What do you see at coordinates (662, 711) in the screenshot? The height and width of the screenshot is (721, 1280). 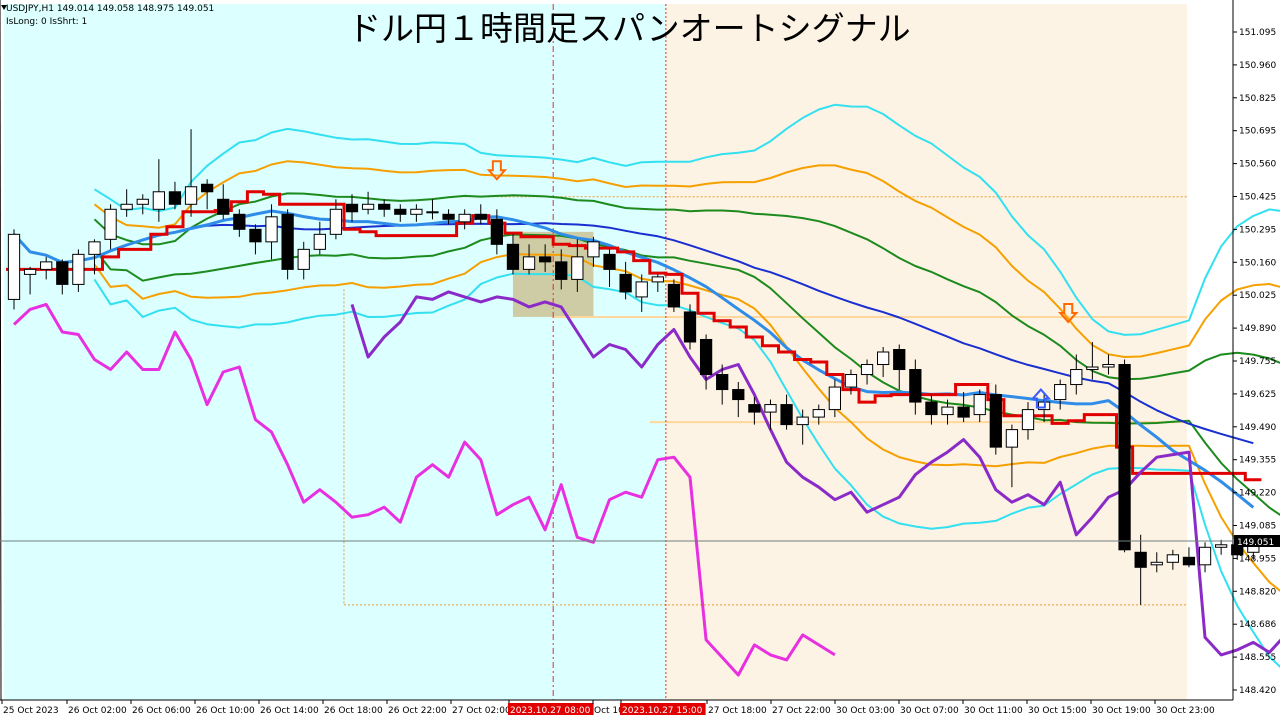 I see `x-tick-label: 2023.10.27 15:00` at bounding box center [662, 711].